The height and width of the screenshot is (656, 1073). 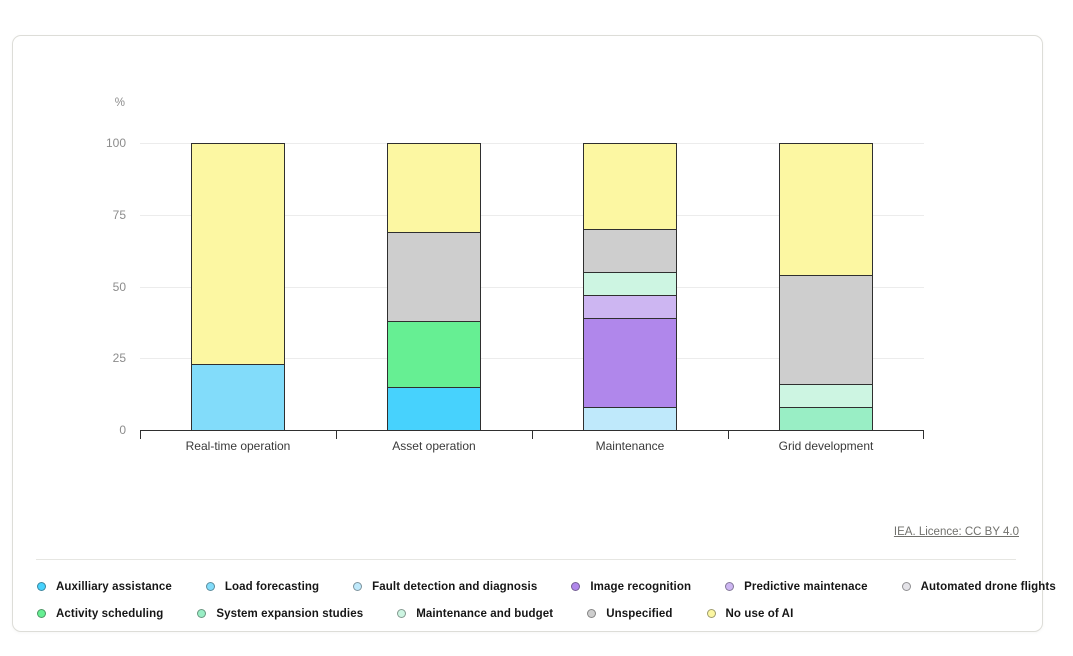 I want to click on legend-item-label: Auxilliary assistance, so click(x=114, y=586).